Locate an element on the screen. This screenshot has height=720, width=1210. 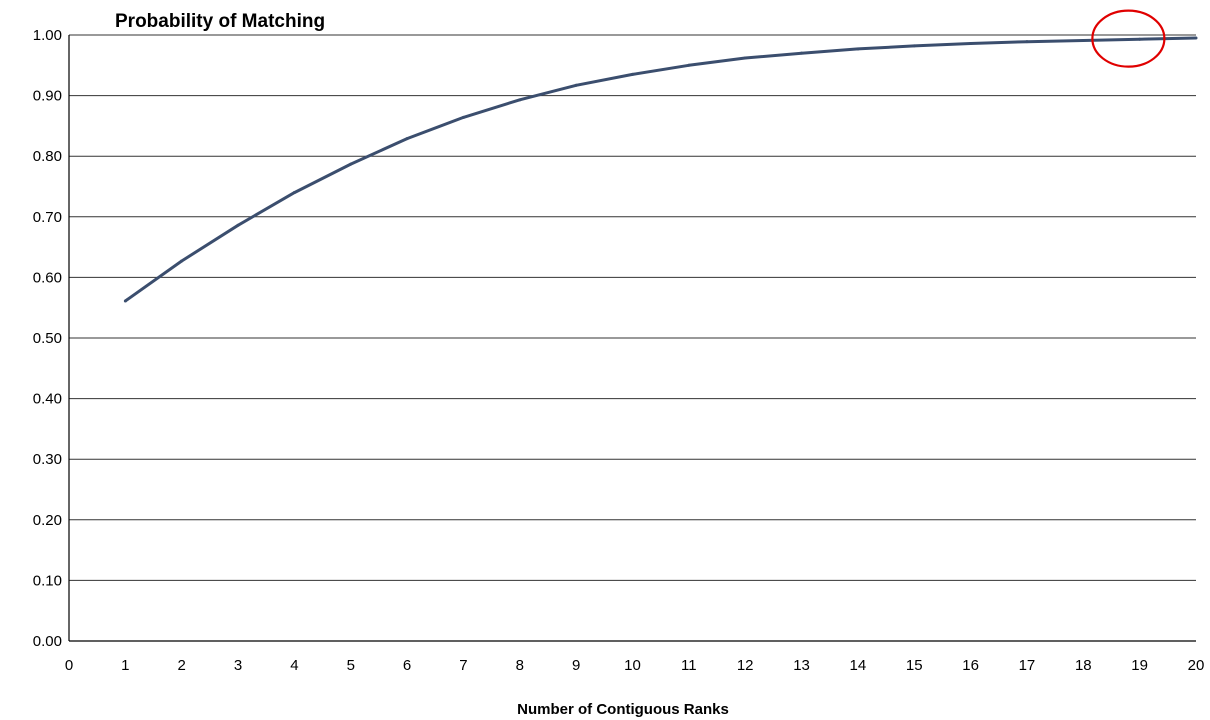
x-axis-label: Number of Contiguous Ranks is located at coordinates (623, 709).